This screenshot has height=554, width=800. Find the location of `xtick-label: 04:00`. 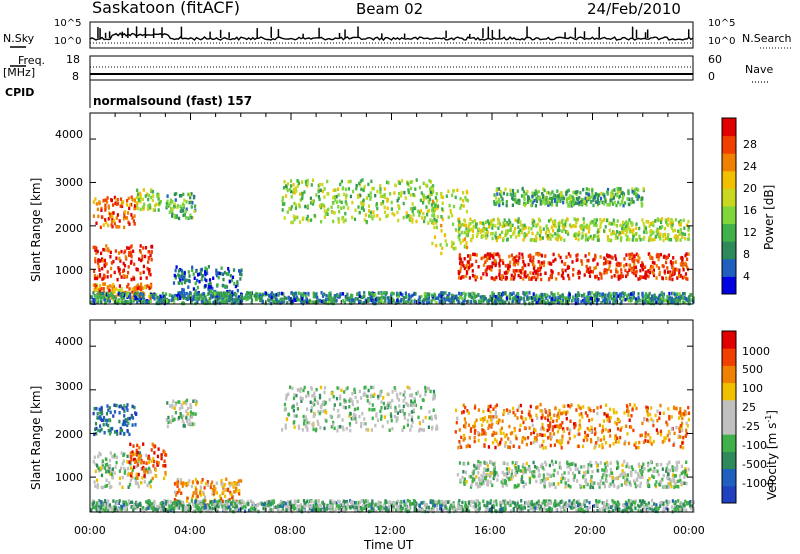

xtick-label: 04:00 is located at coordinates (190, 530).